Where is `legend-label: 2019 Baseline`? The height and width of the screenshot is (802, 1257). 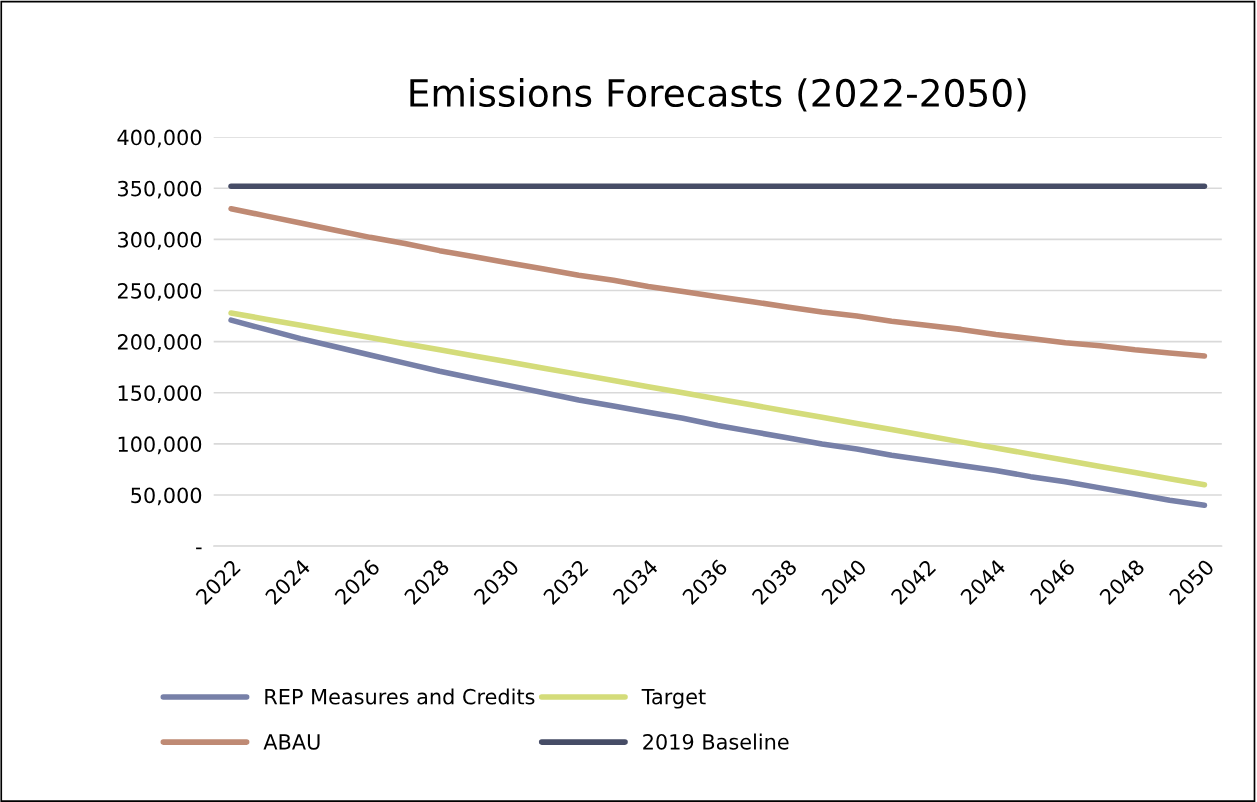 legend-label: 2019 Baseline is located at coordinates (716, 741).